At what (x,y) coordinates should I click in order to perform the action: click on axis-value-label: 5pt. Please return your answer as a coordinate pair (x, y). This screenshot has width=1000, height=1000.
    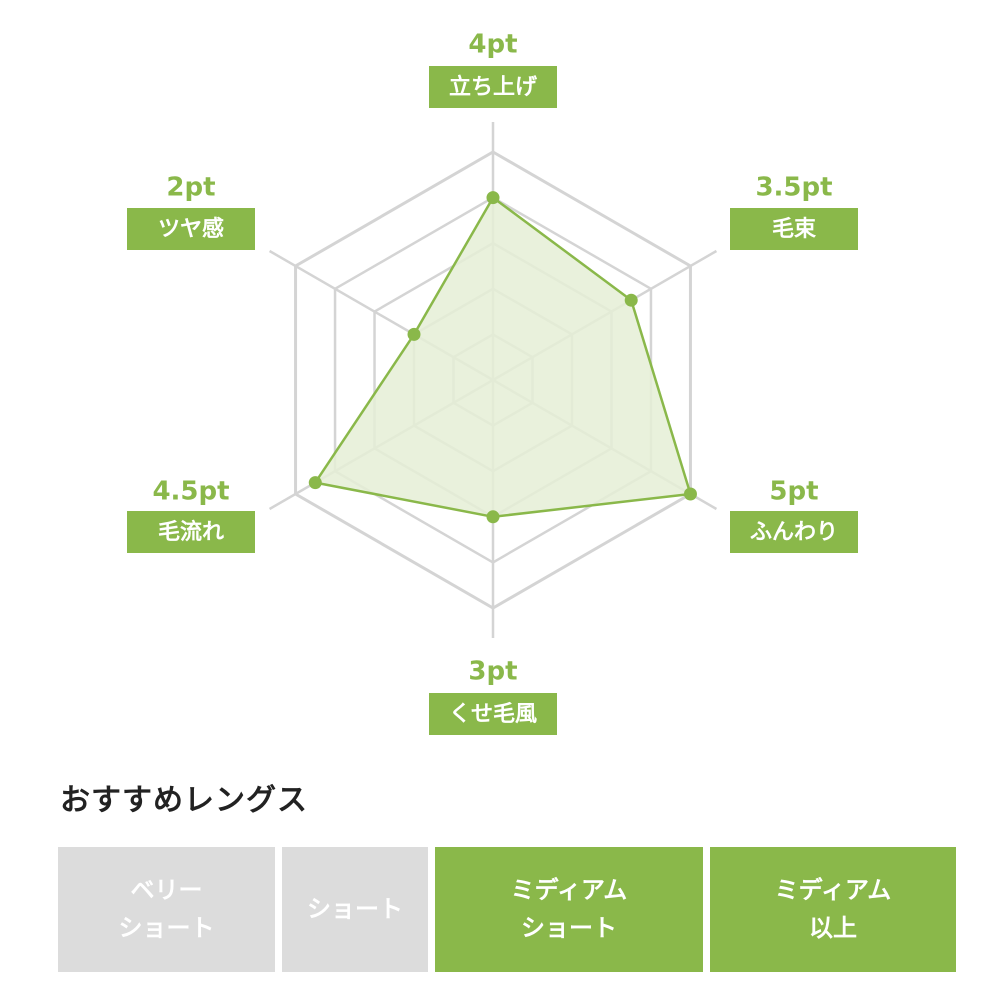
    Looking at the image, I should click on (793, 492).